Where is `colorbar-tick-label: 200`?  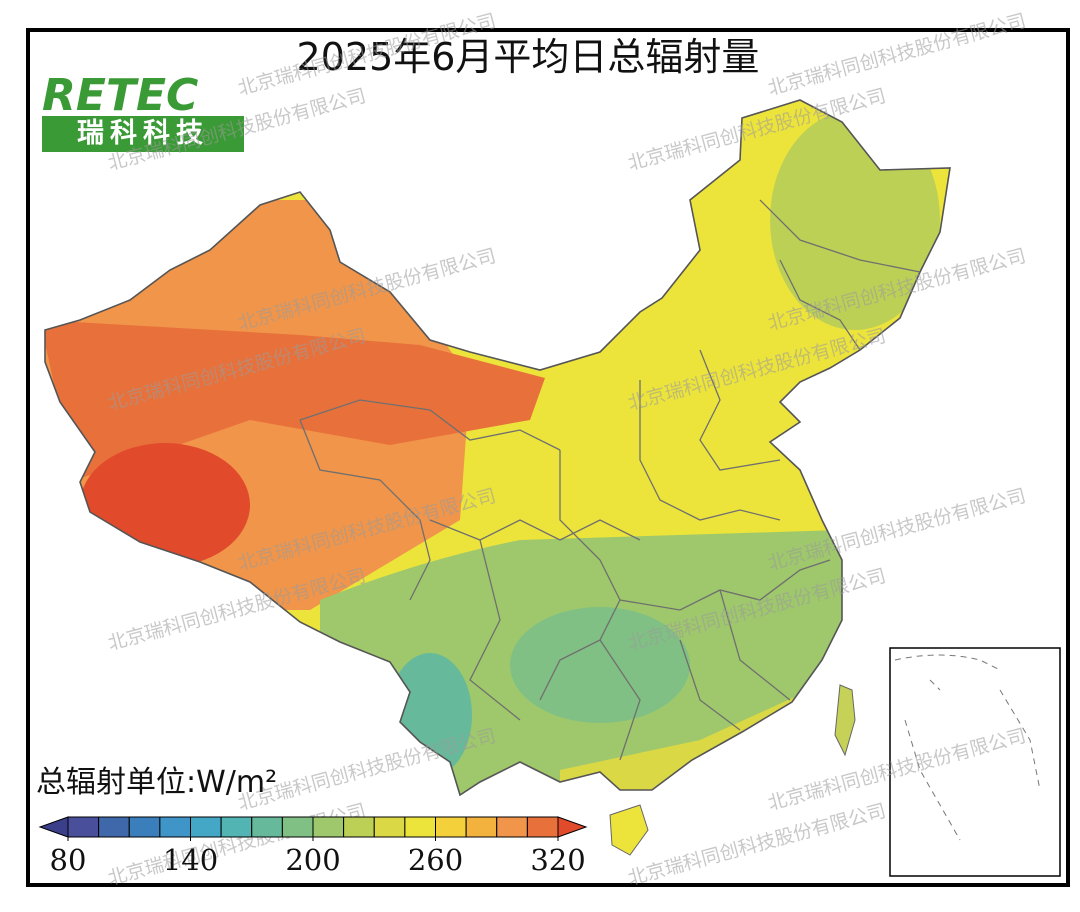
colorbar-tick-label: 200 is located at coordinates (312, 860).